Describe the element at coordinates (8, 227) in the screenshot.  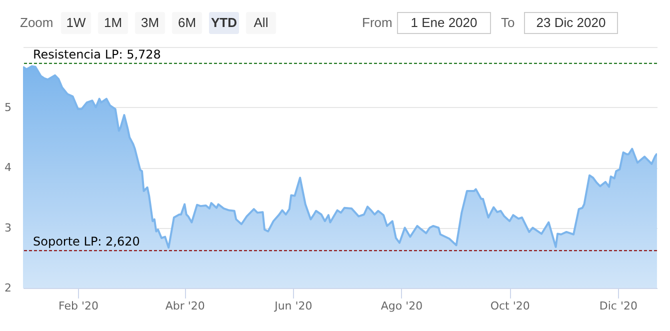
I see `y-tick-label: 3` at that location.